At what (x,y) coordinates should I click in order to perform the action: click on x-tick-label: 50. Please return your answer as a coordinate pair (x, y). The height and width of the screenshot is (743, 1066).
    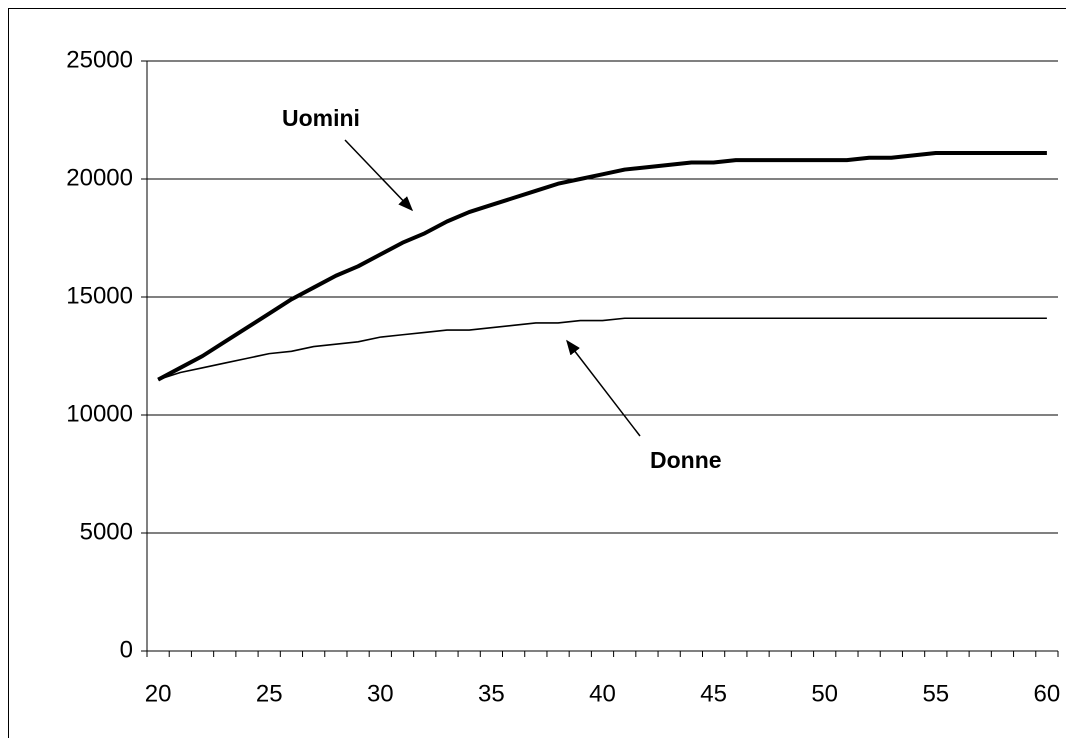
    Looking at the image, I should click on (824, 693).